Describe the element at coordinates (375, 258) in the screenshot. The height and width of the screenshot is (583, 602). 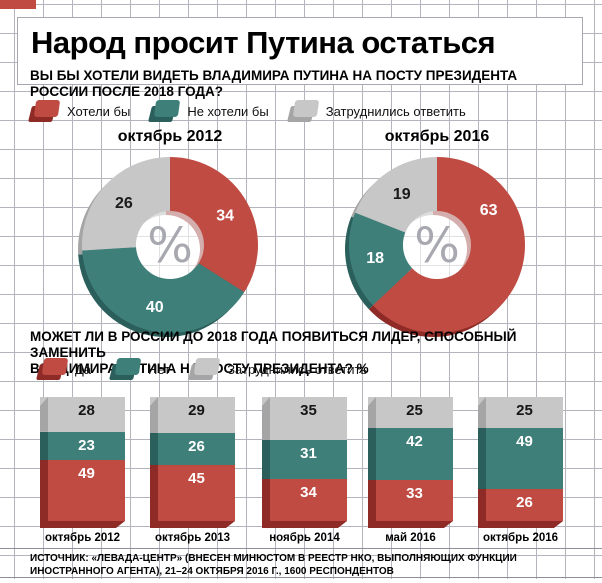
I see `donut-value-label: 18` at that location.